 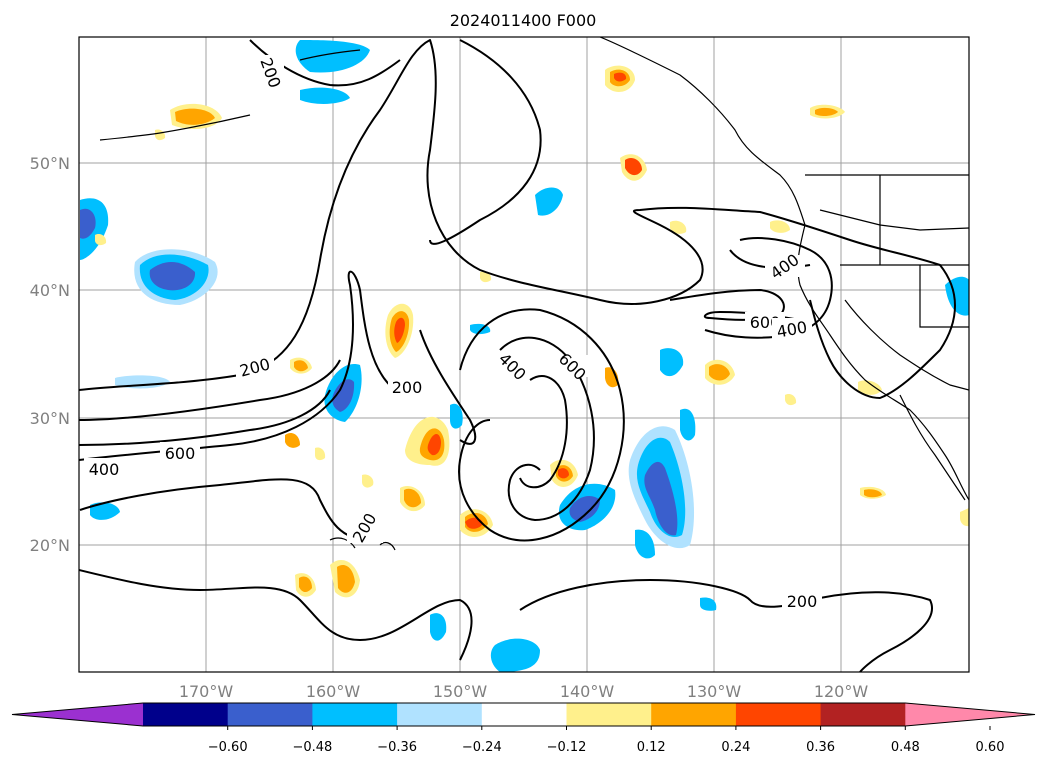 I want to click on lon-label: 130°W, so click(x=714, y=691).